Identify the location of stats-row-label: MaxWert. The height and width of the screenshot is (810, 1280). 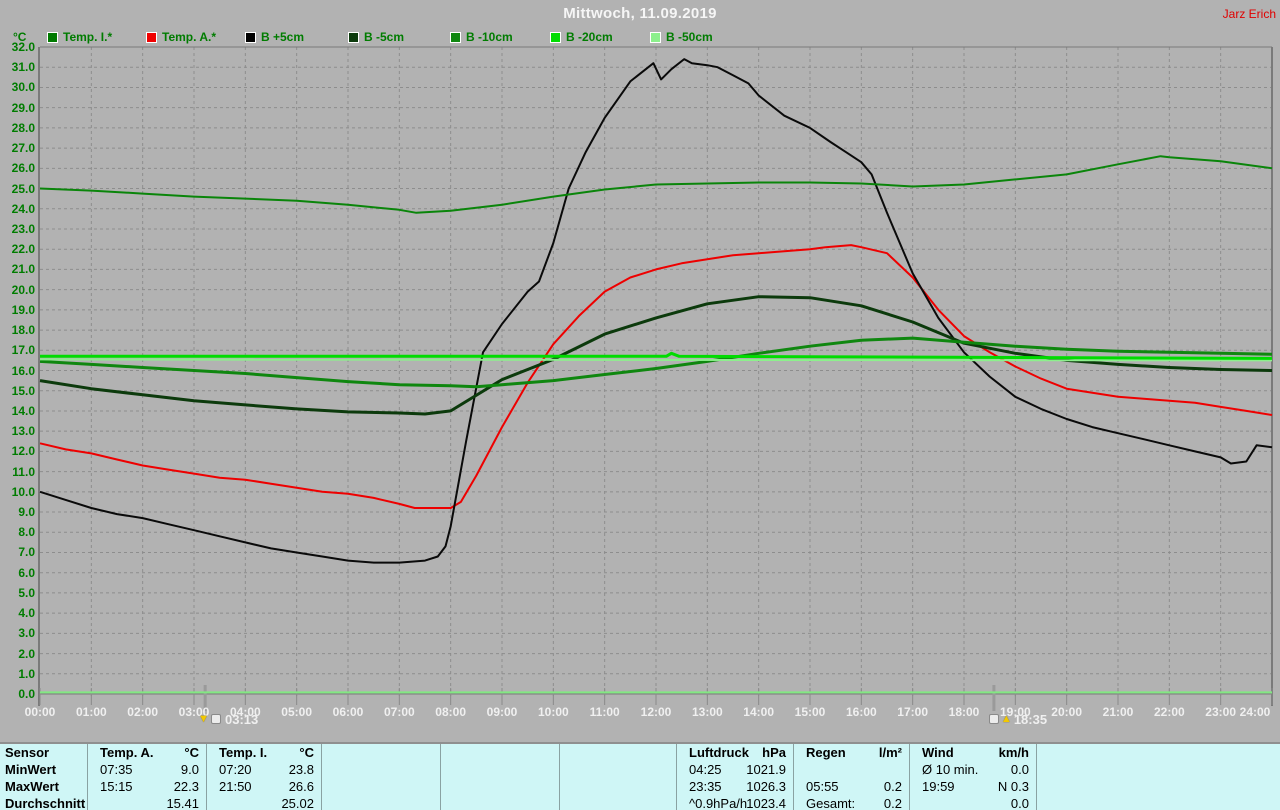
(32, 786).